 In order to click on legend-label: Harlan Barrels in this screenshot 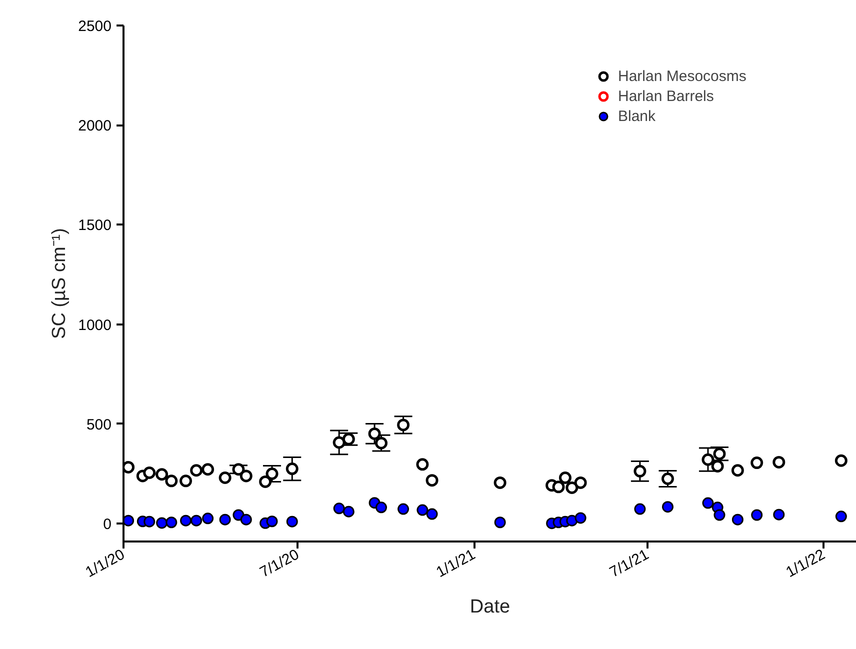, I will do `click(666, 96)`.